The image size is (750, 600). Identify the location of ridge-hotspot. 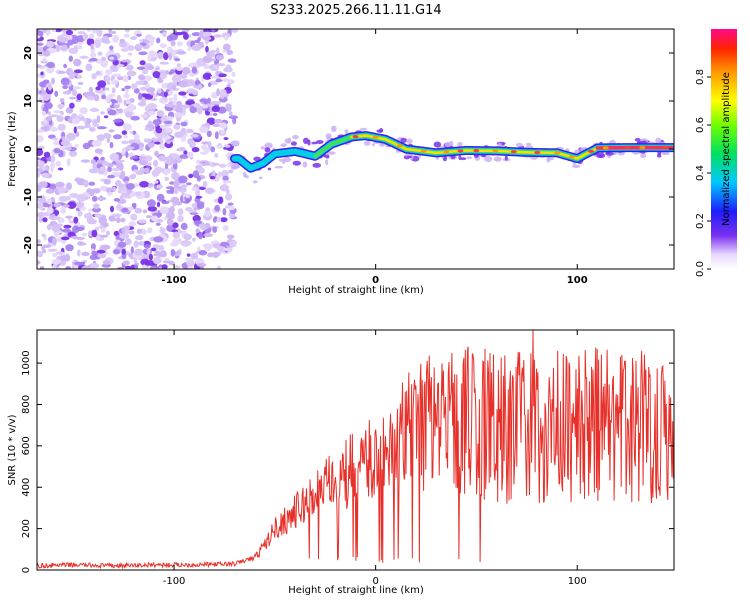
(375, 137).